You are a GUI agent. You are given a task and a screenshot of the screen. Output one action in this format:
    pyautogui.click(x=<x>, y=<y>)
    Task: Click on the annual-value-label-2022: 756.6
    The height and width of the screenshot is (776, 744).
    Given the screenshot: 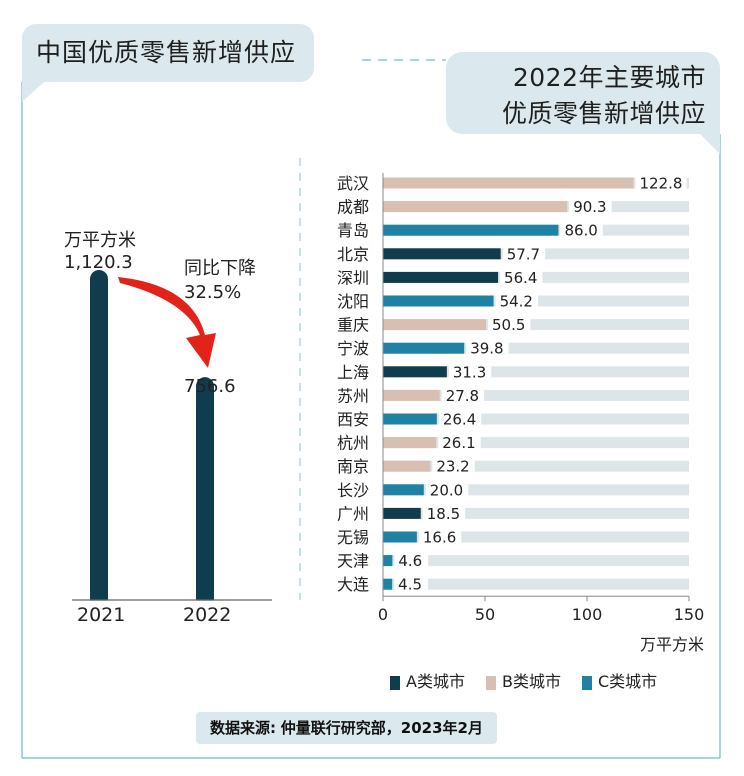 What is the action you would take?
    pyautogui.click(x=210, y=386)
    